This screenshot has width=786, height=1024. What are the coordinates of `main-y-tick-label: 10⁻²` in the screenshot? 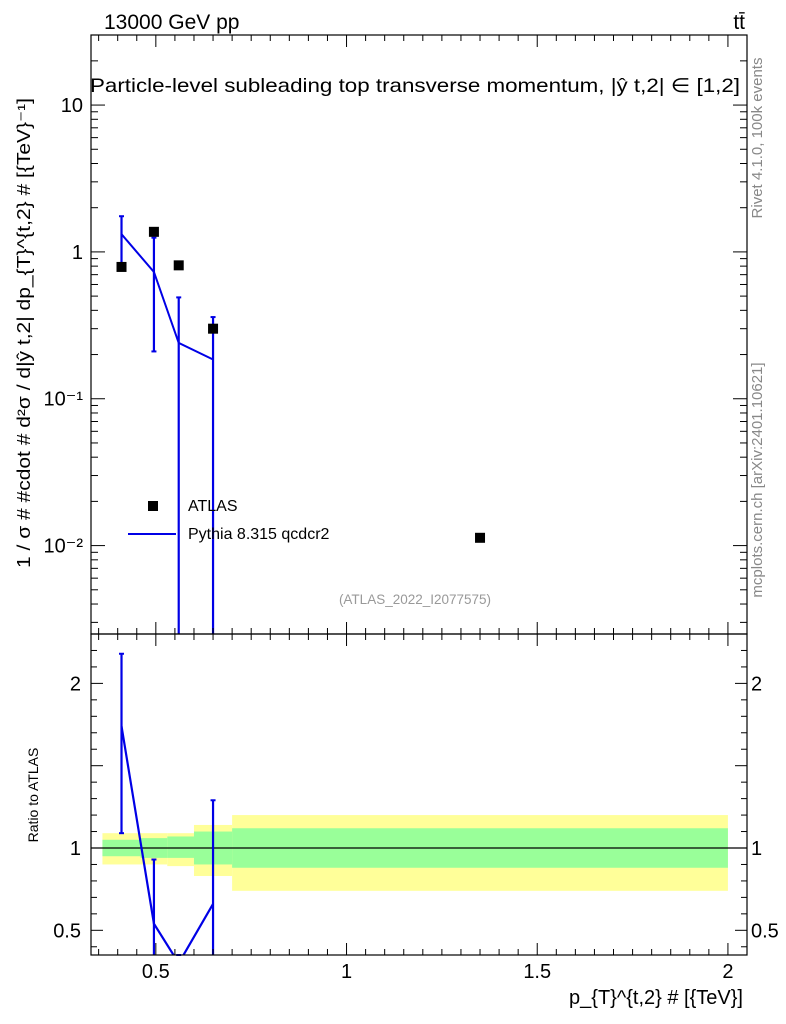 It's located at (64, 547).